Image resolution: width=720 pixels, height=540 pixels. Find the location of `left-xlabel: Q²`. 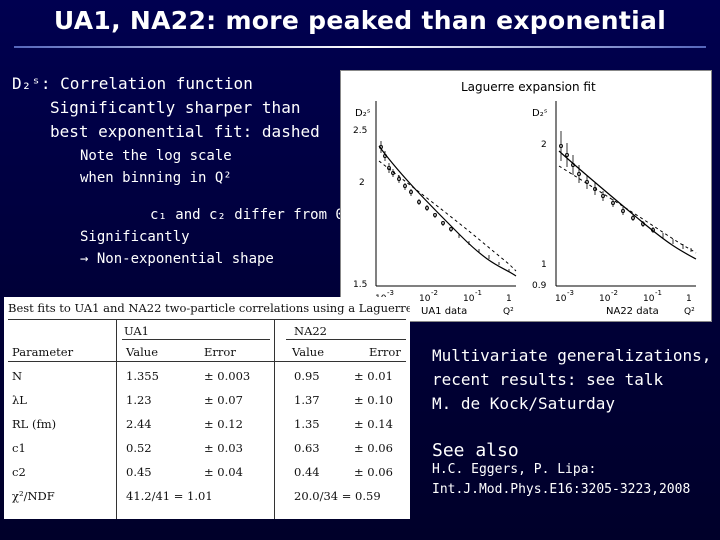

left-xlabel: Q² is located at coordinates (508, 312).